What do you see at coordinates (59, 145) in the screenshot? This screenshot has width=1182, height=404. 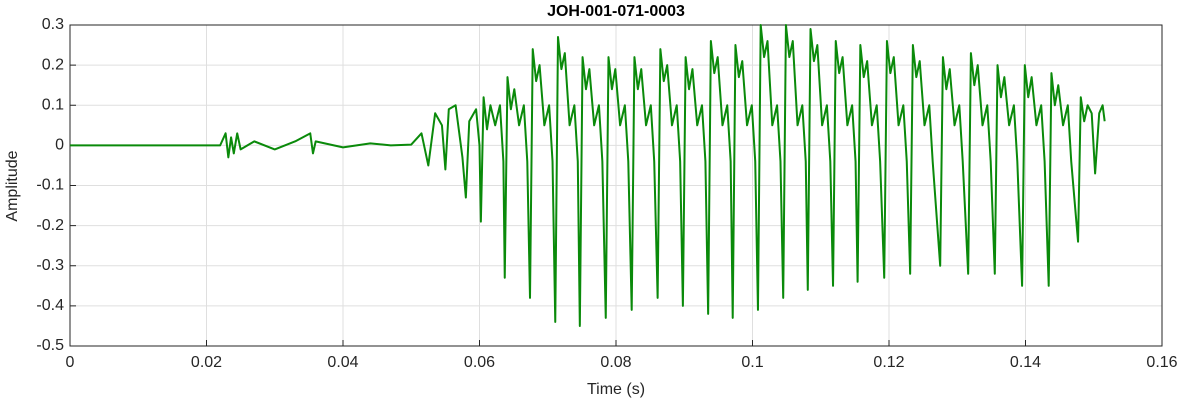 I see `y-tick-label: 0` at bounding box center [59, 145].